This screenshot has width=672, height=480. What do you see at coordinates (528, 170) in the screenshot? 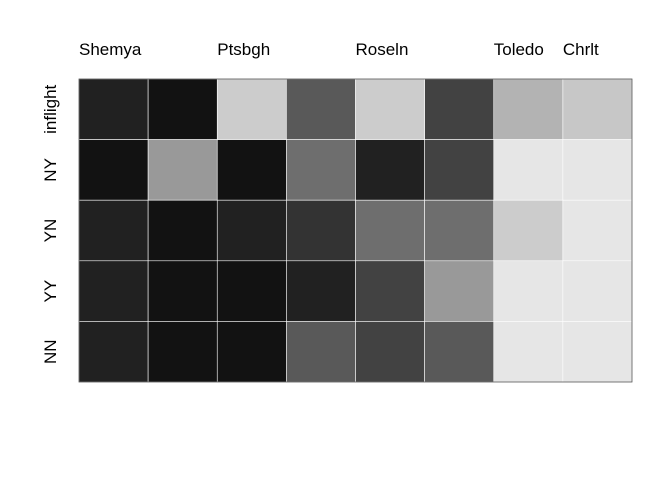
I see `heatmap-cell-r1-c6` at bounding box center [528, 170].